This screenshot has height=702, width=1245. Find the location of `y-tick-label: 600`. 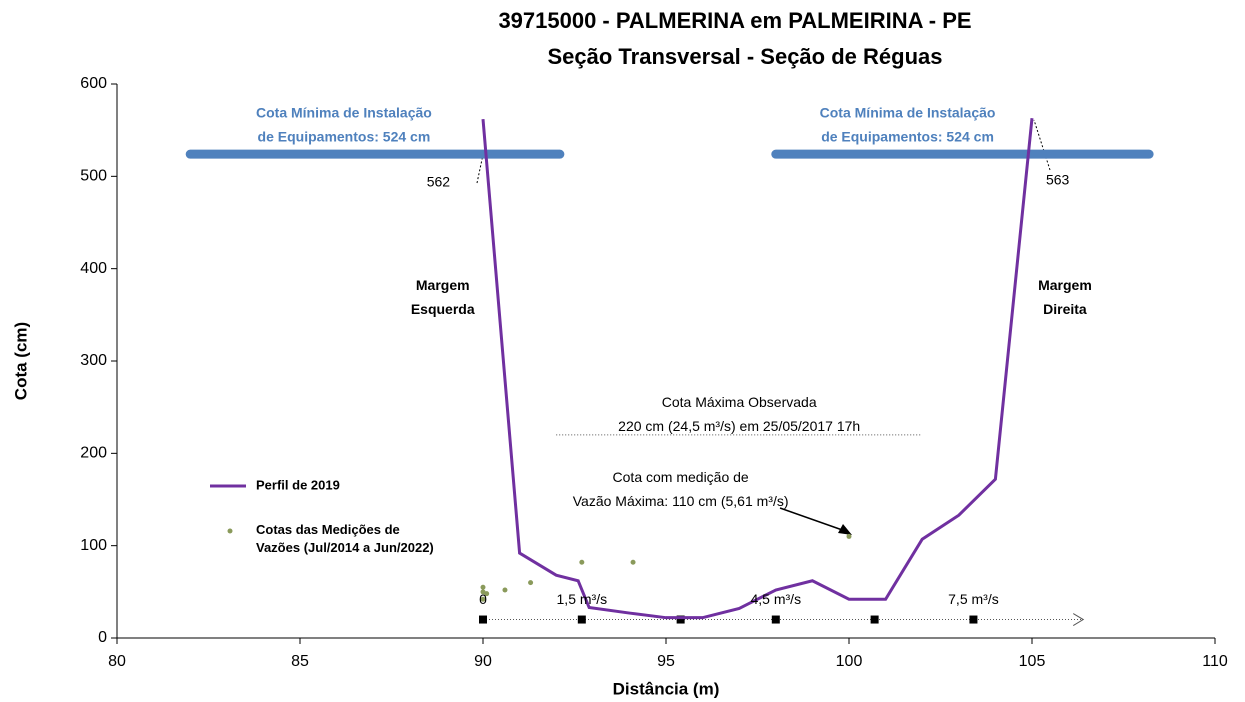

y-tick-label: 600 is located at coordinates (93, 83).